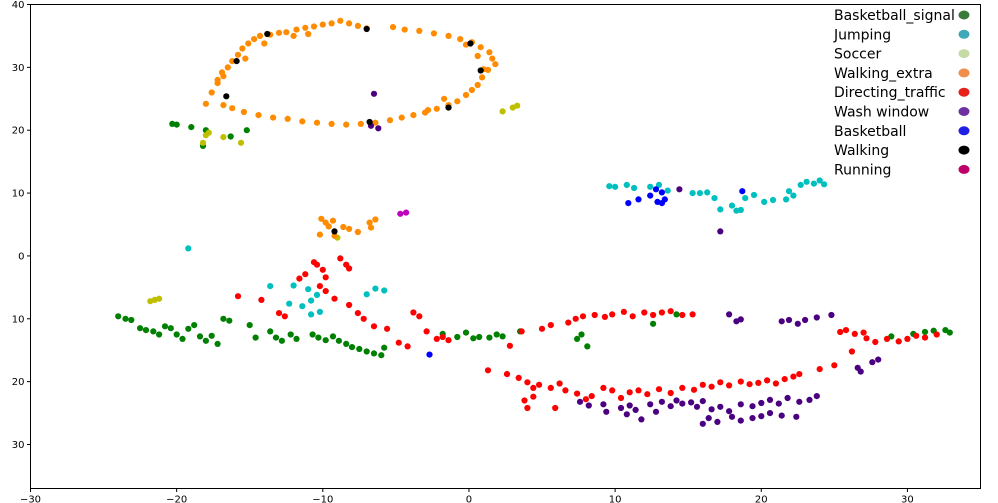 This screenshot has height=503, width=998. Describe the element at coordinates (322, 499) in the screenshot. I see `x-tick-label: −10` at that location.